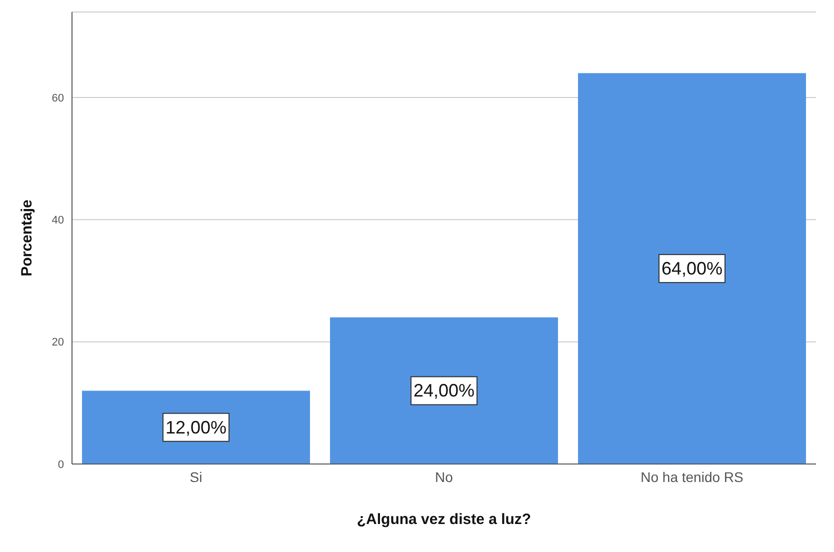 The height and width of the screenshot is (552, 834). Describe the element at coordinates (444, 476) in the screenshot. I see `x-tick-label: No` at that location.